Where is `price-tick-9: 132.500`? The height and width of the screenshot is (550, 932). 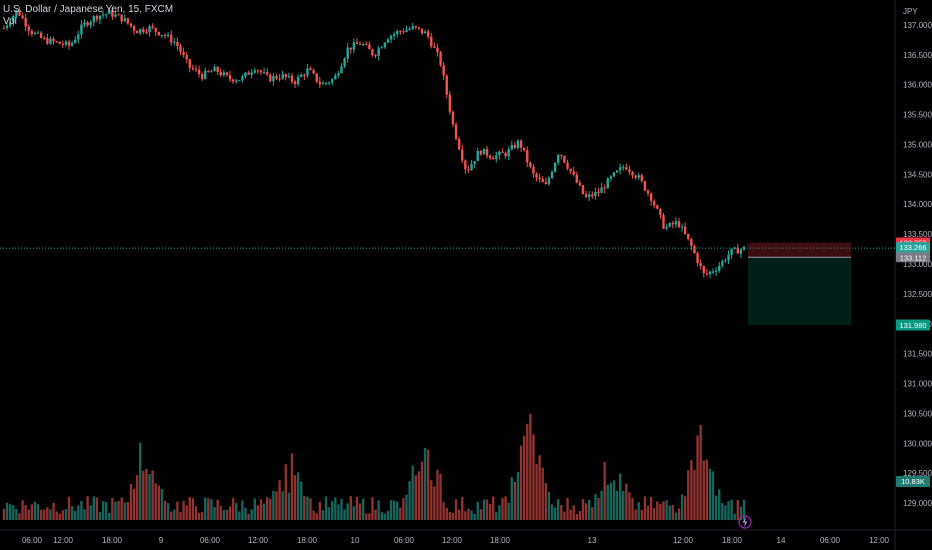
price-tick-9: 132.500 is located at coordinates (917, 294).